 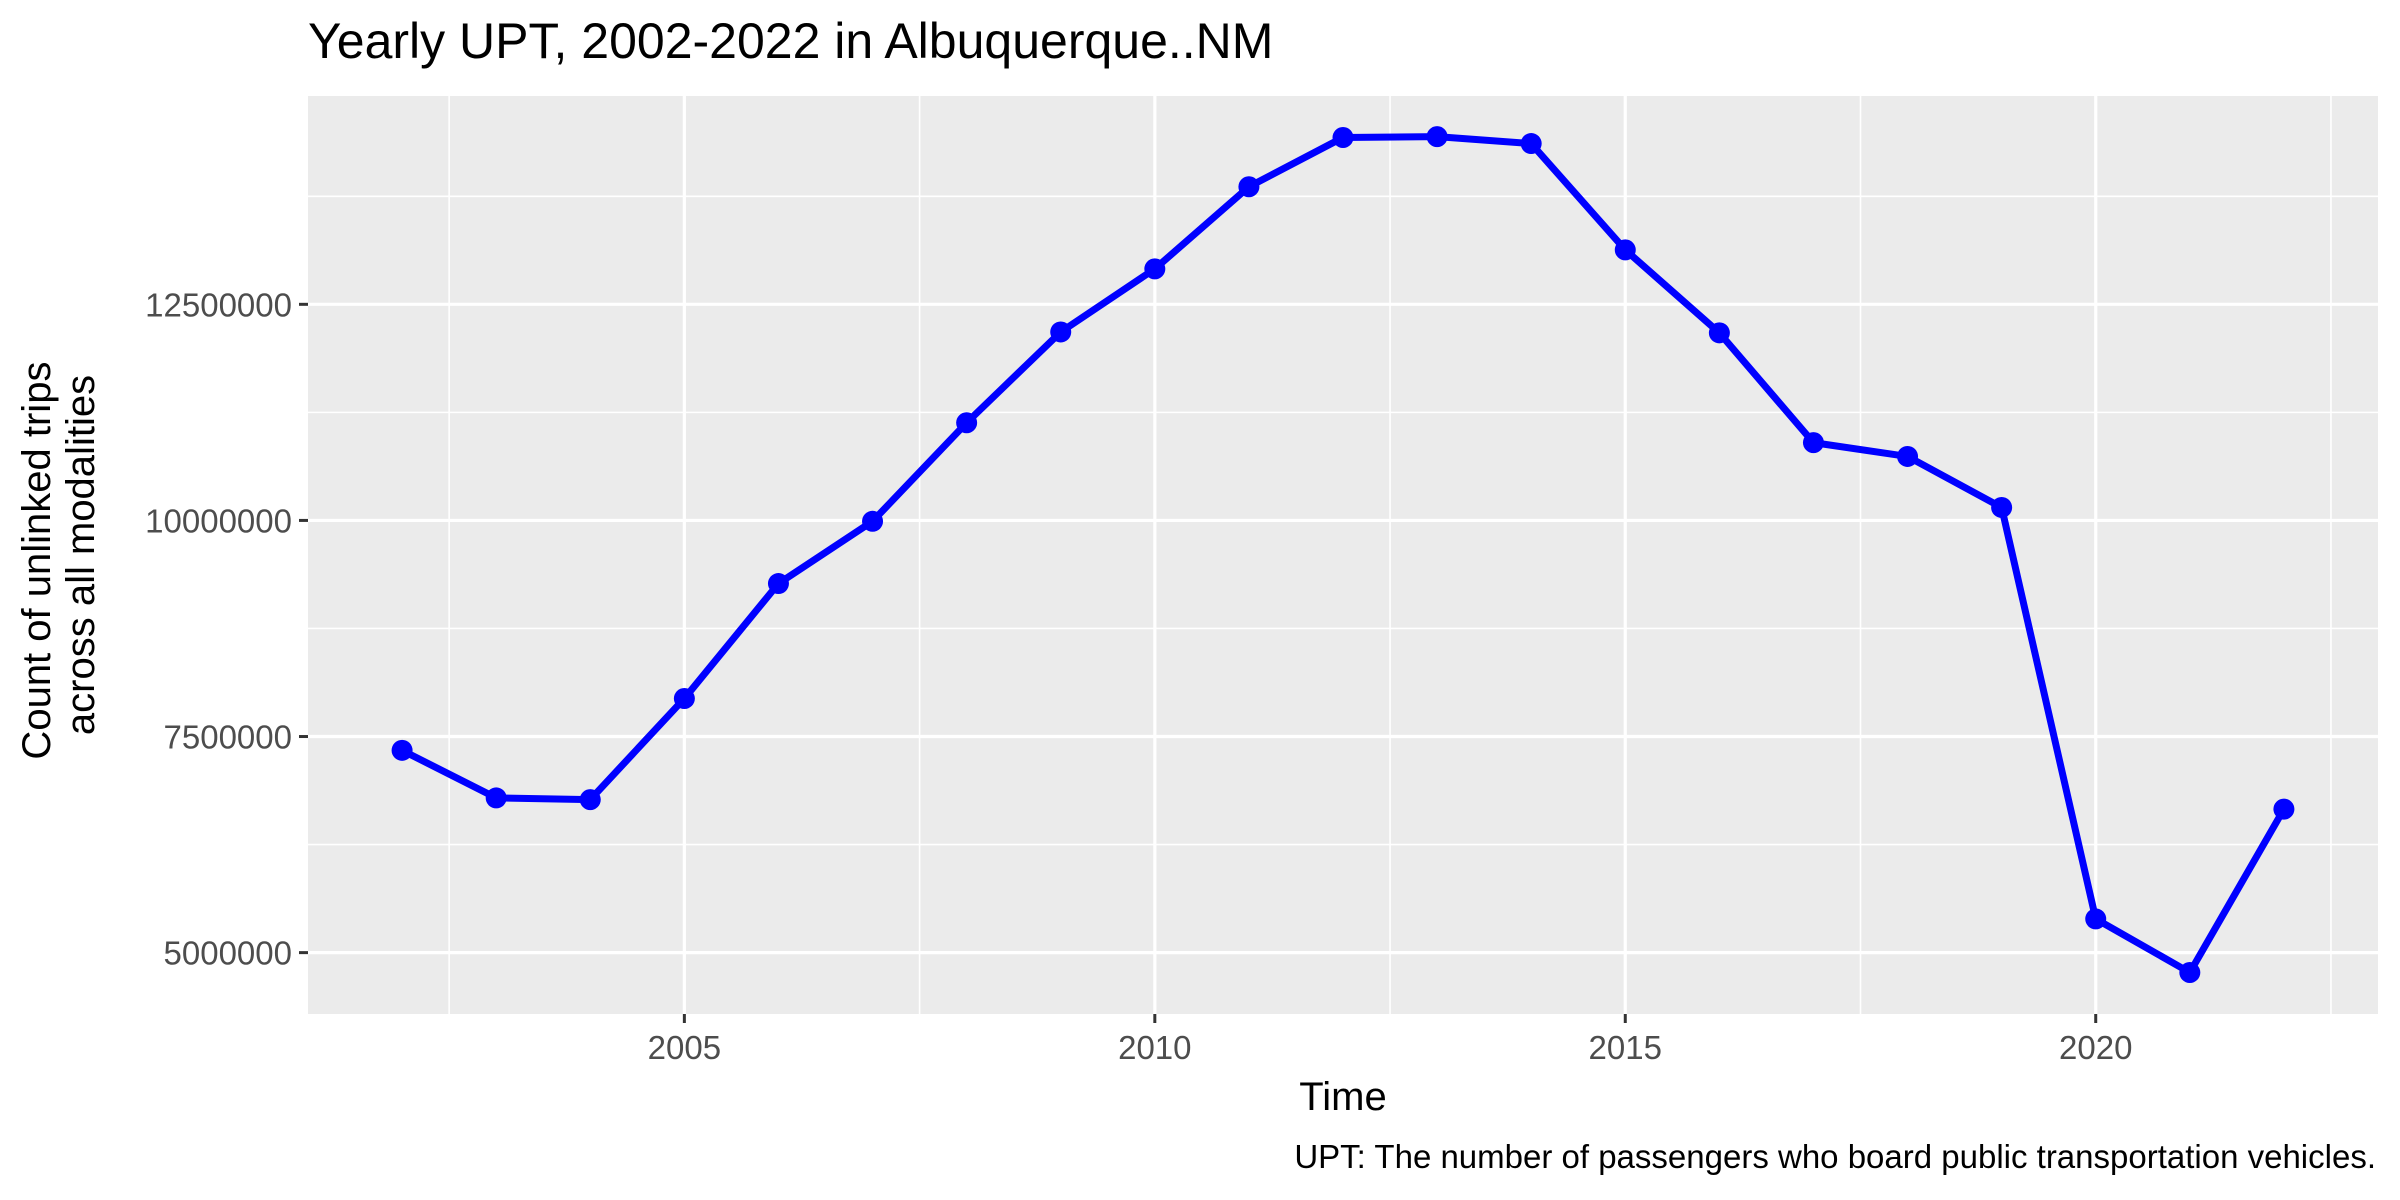 What do you see at coordinates (81, 555) in the screenshot?
I see `y-axis-title-line-2: across all modalities` at bounding box center [81, 555].